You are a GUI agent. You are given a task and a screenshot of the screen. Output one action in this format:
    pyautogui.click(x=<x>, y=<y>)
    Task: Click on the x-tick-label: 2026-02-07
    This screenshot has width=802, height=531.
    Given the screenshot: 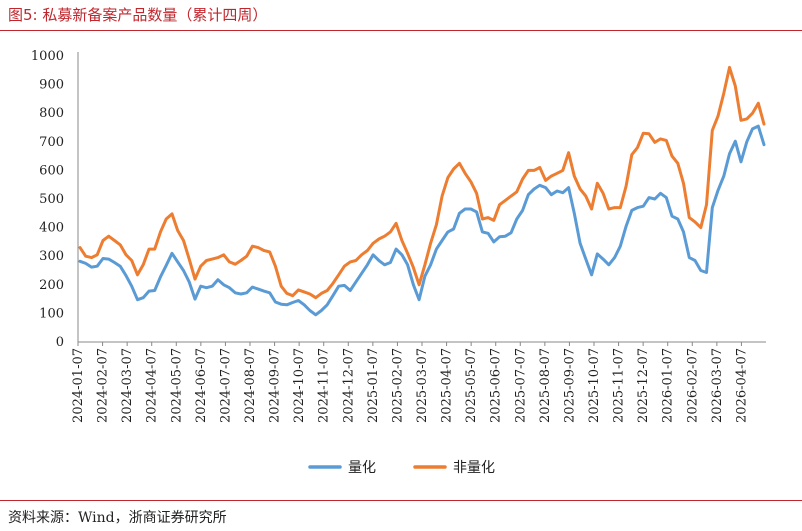 What is the action you would take?
    pyautogui.click(x=692, y=385)
    